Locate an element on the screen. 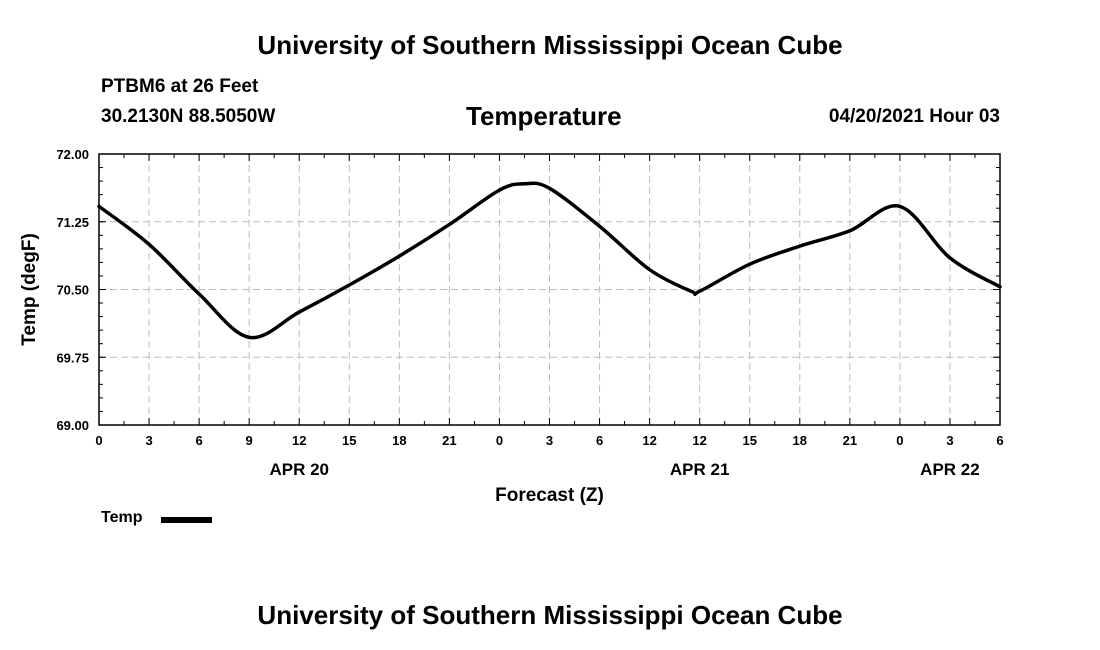 Image resolution: width=1100 pixels, height=650 pixels. coordinates-label: 30.2130N 88.5050W is located at coordinates (188, 116).